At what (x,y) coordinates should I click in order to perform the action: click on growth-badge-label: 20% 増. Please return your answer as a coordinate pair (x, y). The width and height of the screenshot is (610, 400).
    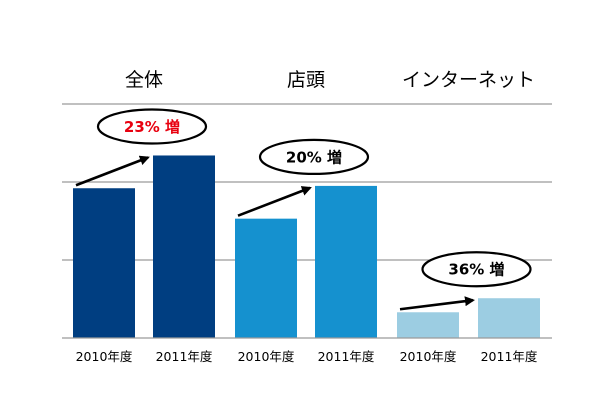
    Looking at the image, I should click on (314, 157).